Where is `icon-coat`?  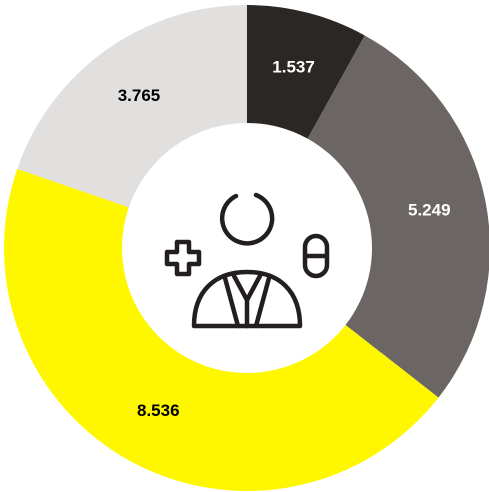 icon-coat is located at coordinates (247, 300).